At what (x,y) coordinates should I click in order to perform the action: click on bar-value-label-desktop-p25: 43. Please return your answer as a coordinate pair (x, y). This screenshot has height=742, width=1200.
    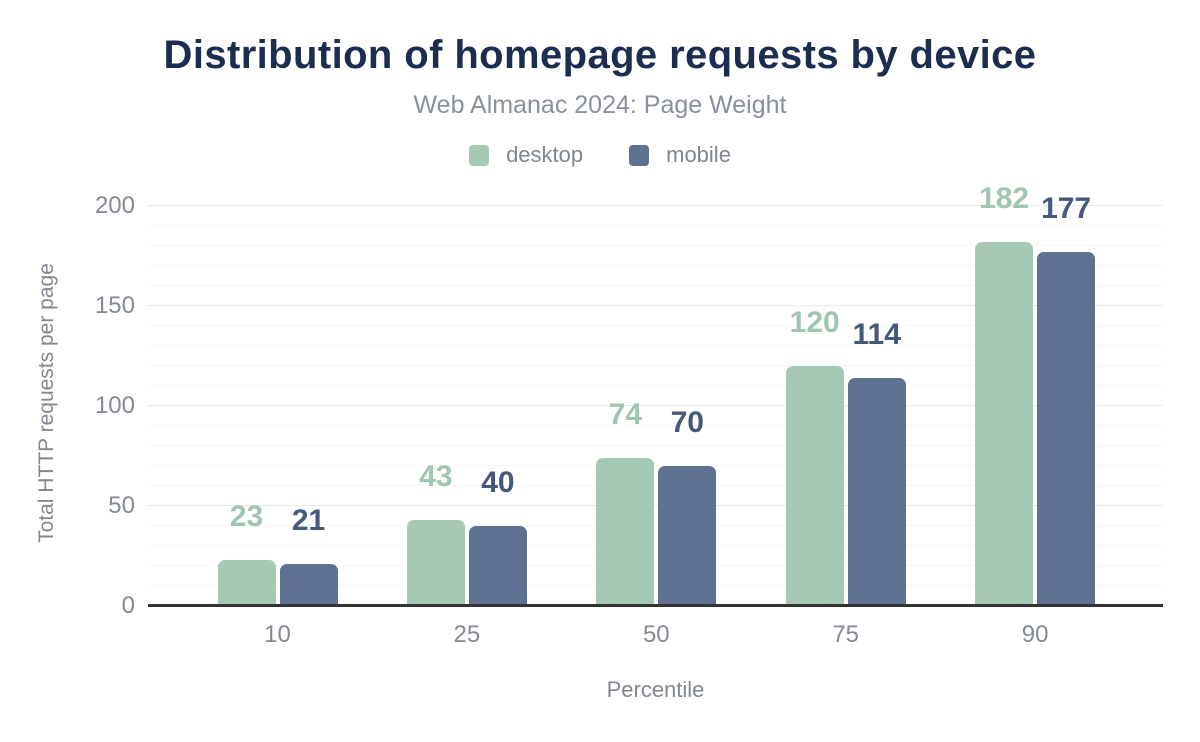
    Looking at the image, I should click on (436, 476).